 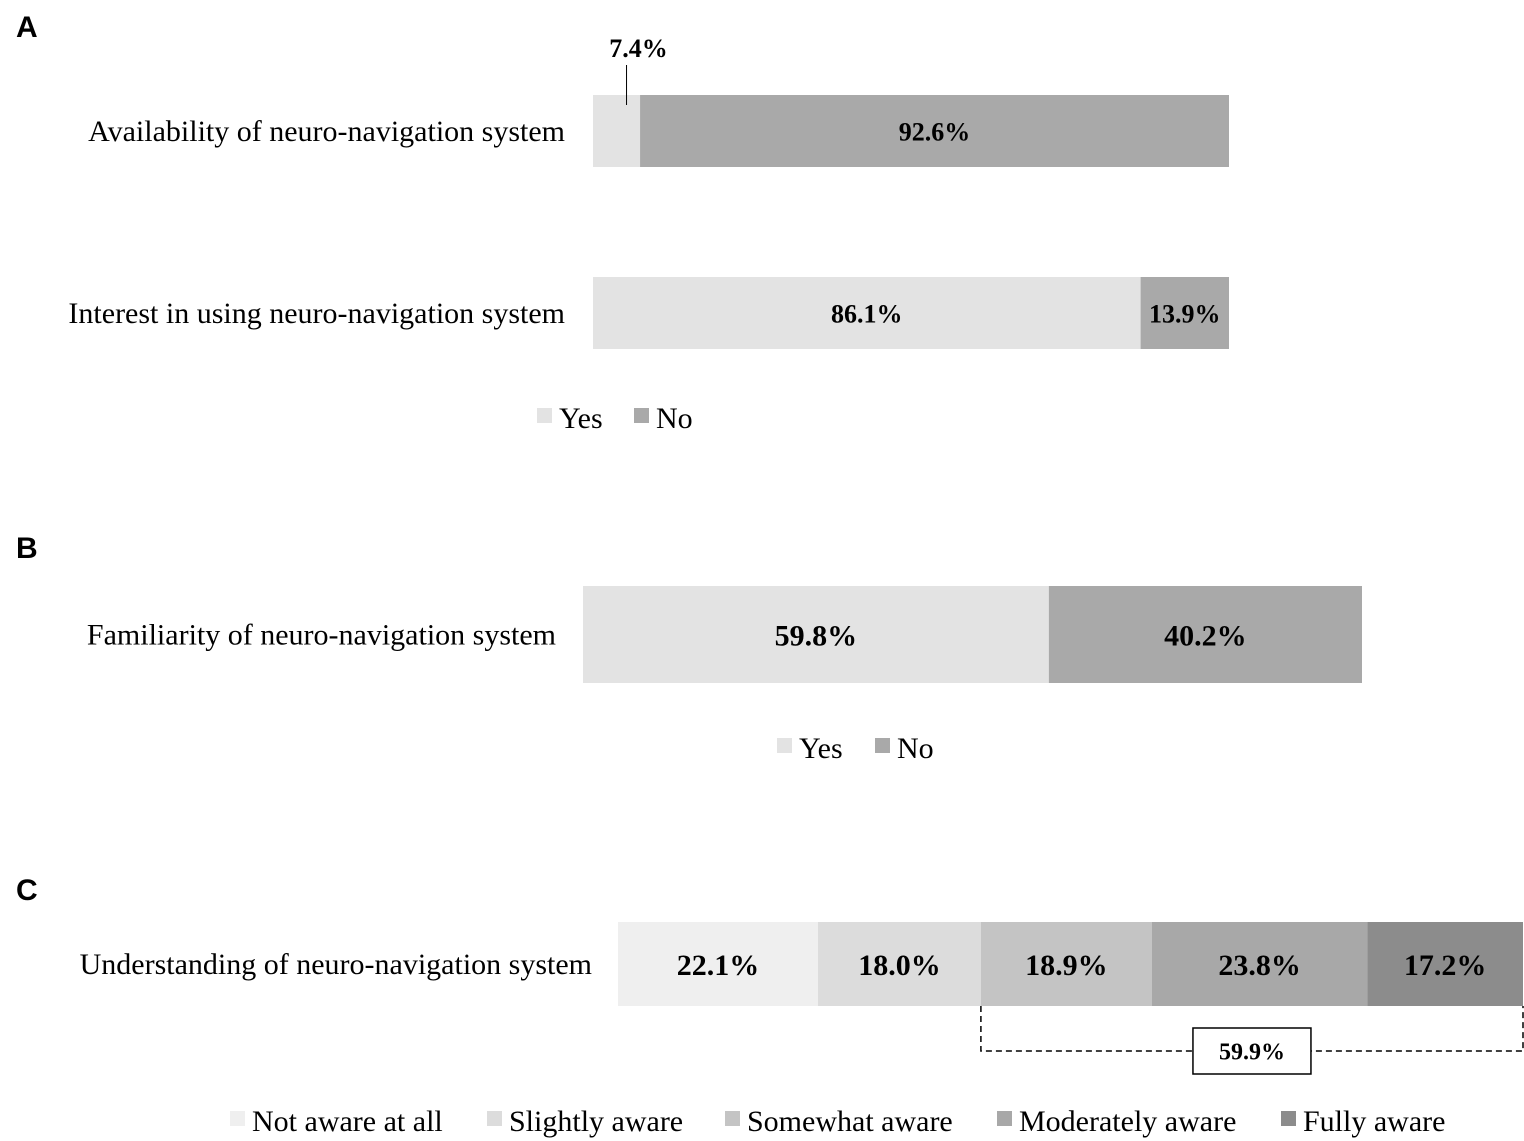 I want to click on bar-segment-slightly-aware, so click(x=899, y=964).